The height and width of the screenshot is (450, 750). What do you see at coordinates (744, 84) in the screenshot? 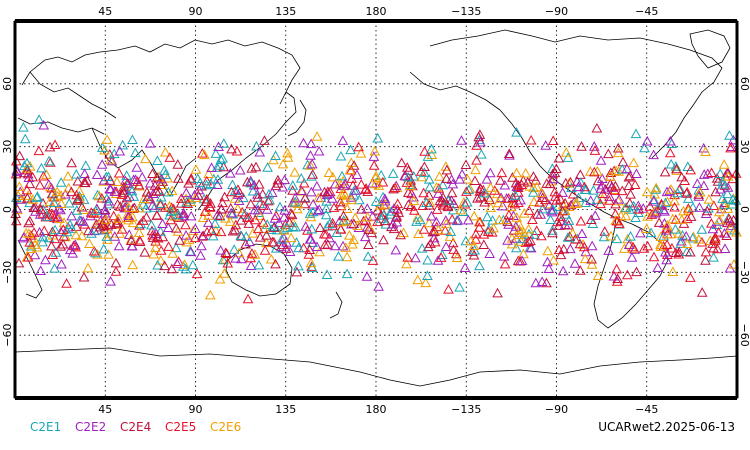
I see `lat-label-right-0: 60` at bounding box center [744, 84].